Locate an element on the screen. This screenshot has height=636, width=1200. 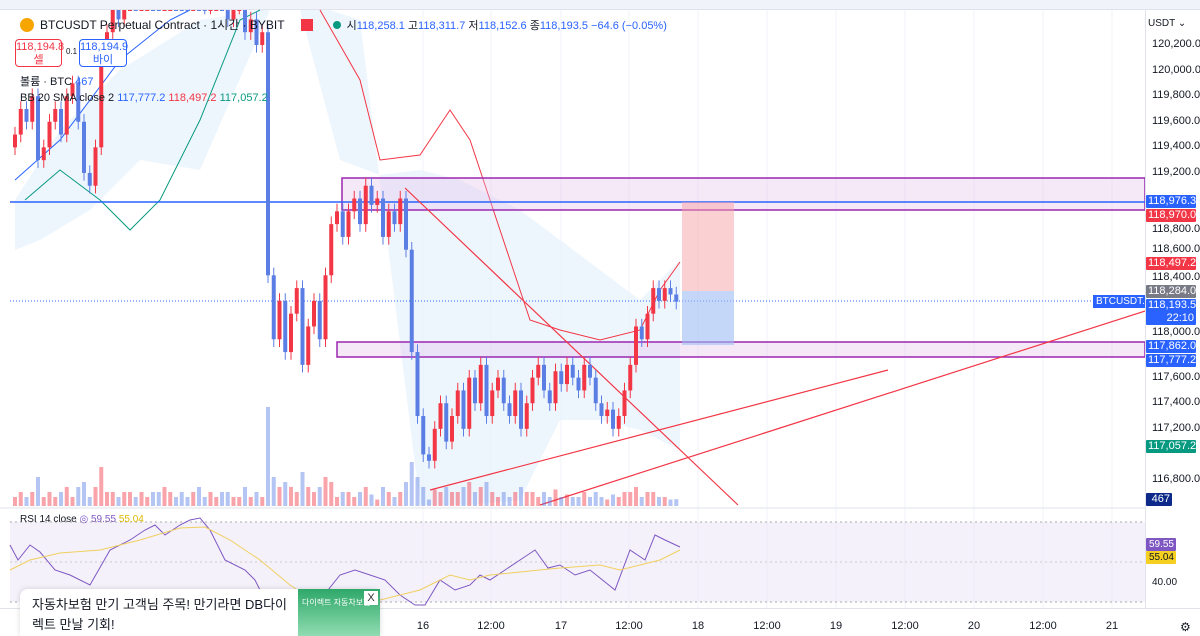
ad-close-button: X is located at coordinates (371, 598).